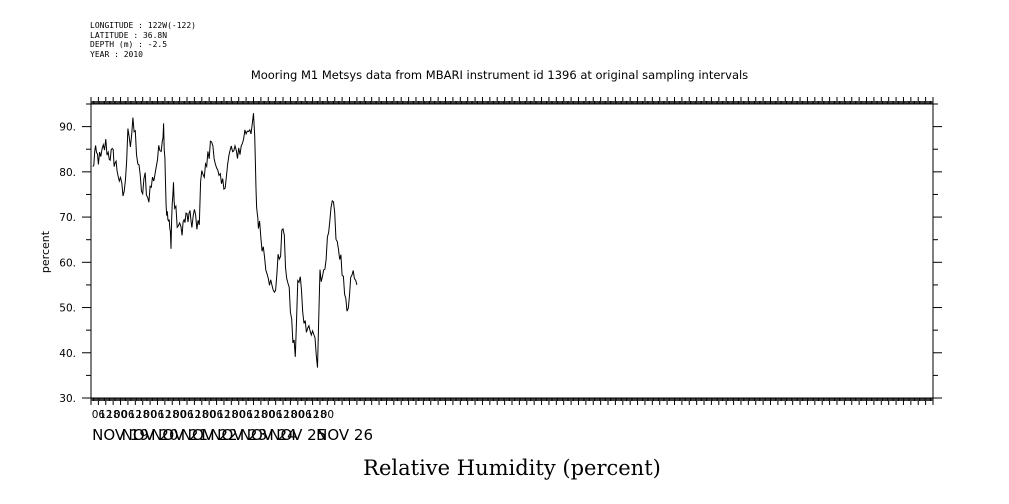 This screenshot has width=1009, height=504. What do you see at coordinates (238, 435) in the screenshot?
I see `x-day-label: NOV 23` at bounding box center [238, 435].